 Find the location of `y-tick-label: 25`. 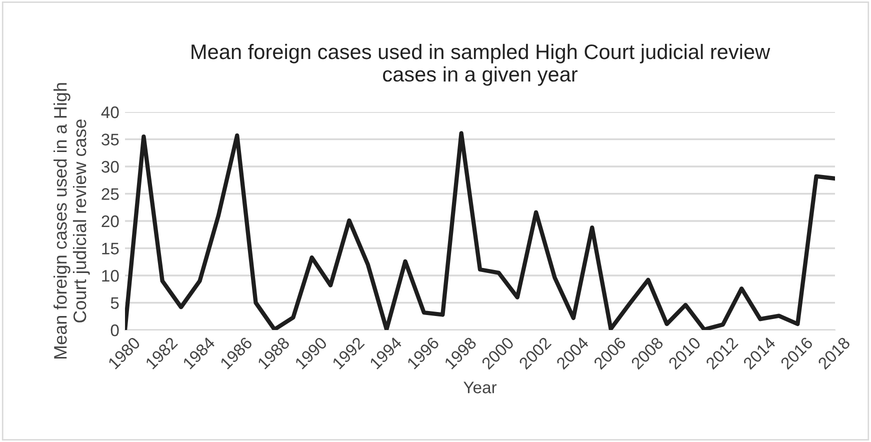

y-tick-label: 25 is located at coordinates (110, 194).